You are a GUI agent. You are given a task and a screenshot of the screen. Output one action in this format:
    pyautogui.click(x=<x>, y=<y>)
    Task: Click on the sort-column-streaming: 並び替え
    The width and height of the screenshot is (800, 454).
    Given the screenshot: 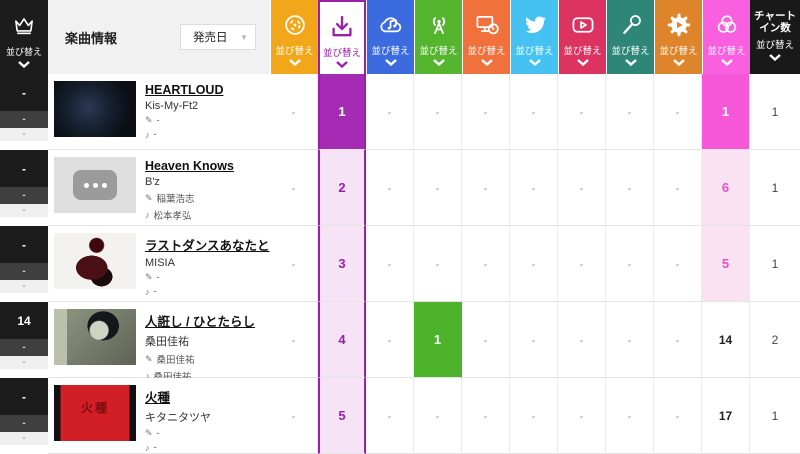 What is the action you would take?
    pyautogui.click(x=390, y=37)
    